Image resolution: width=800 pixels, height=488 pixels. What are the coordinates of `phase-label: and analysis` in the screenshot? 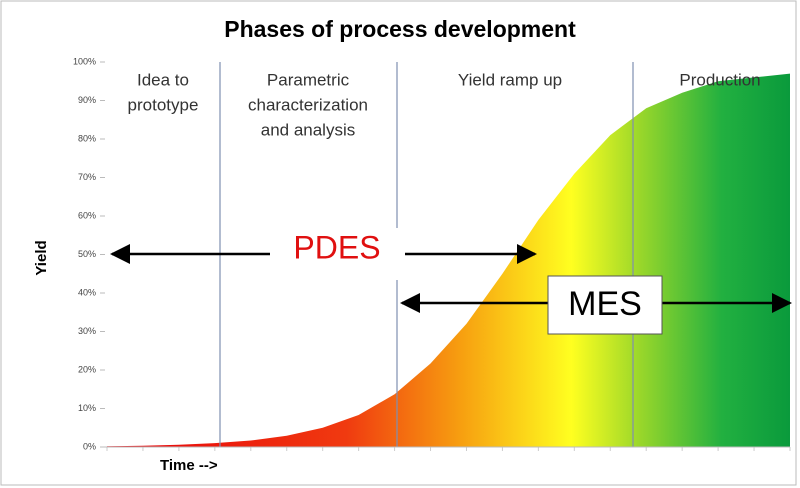 It's located at (308, 129).